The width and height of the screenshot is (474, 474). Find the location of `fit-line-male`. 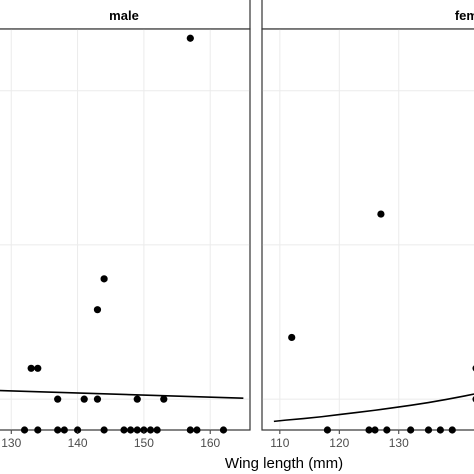

fit-line-male is located at coordinates (122, 394).